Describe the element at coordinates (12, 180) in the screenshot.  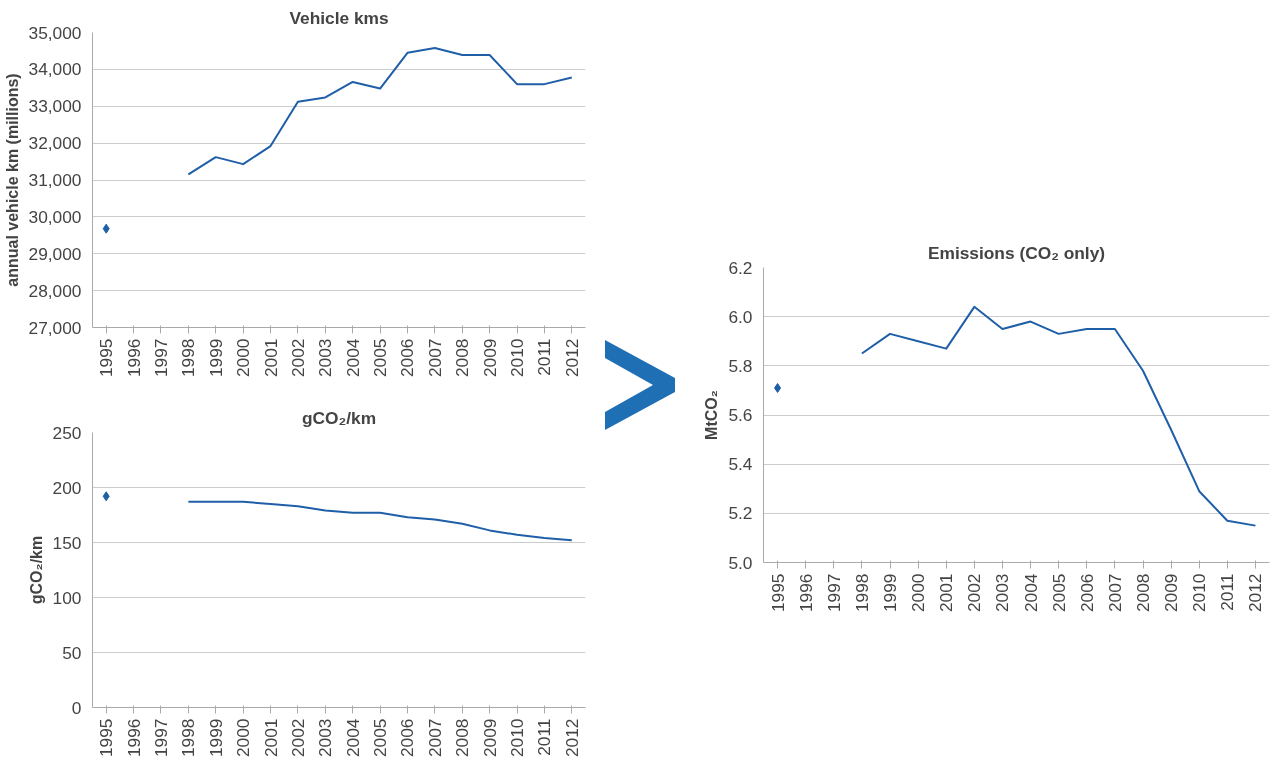
I see `y-axis-title: annual vehicle km (millions)` at that location.